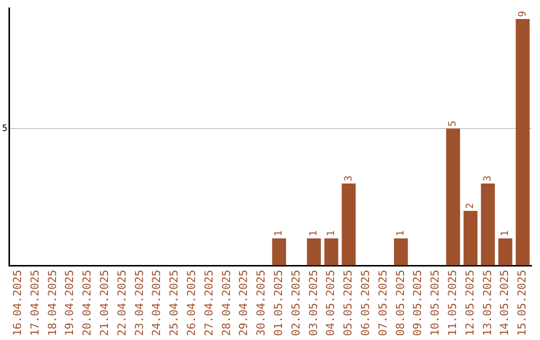 The image size is (540, 340). I want to click on x-tick-label: 05.05.2025, so click(348, 303).